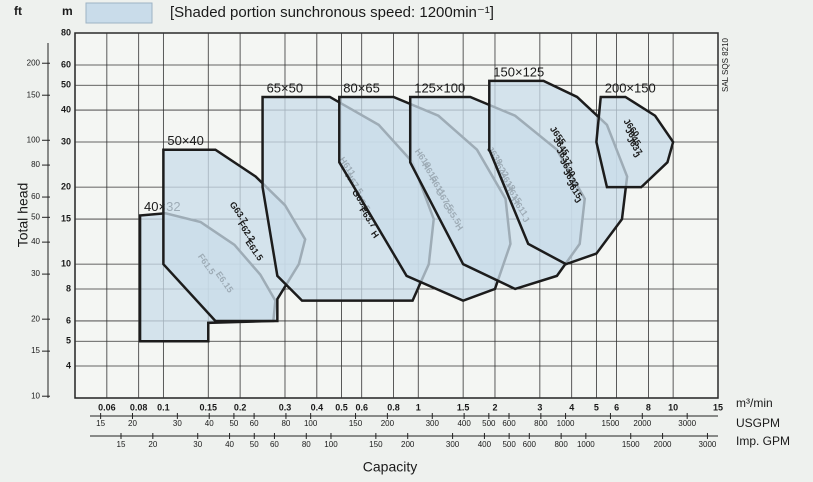  What do you see at coordinates (317, 407) in the screenshot?
I see `x-tick-label: 0.4` at bounding box center [317, 407].